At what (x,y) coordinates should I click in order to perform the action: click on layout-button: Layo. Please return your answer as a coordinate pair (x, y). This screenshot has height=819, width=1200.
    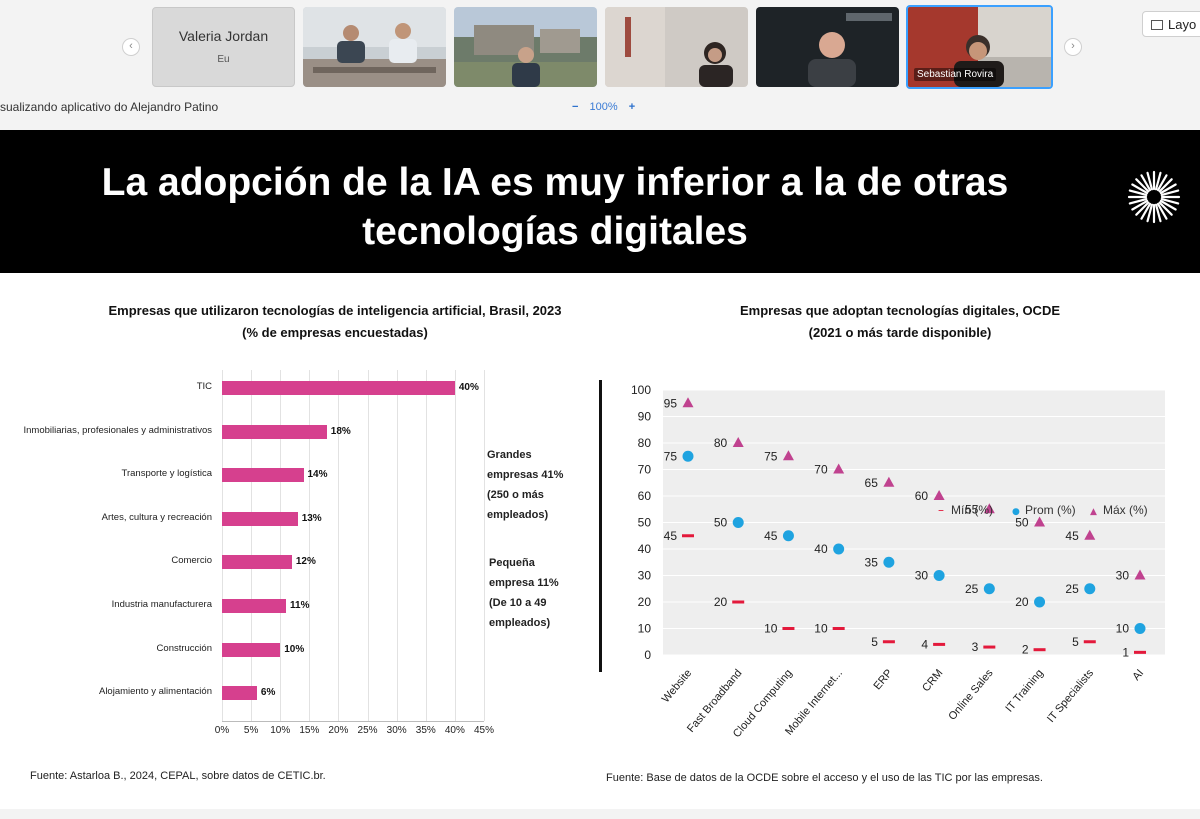
    Looking at the image, I should click on (1171, 24).